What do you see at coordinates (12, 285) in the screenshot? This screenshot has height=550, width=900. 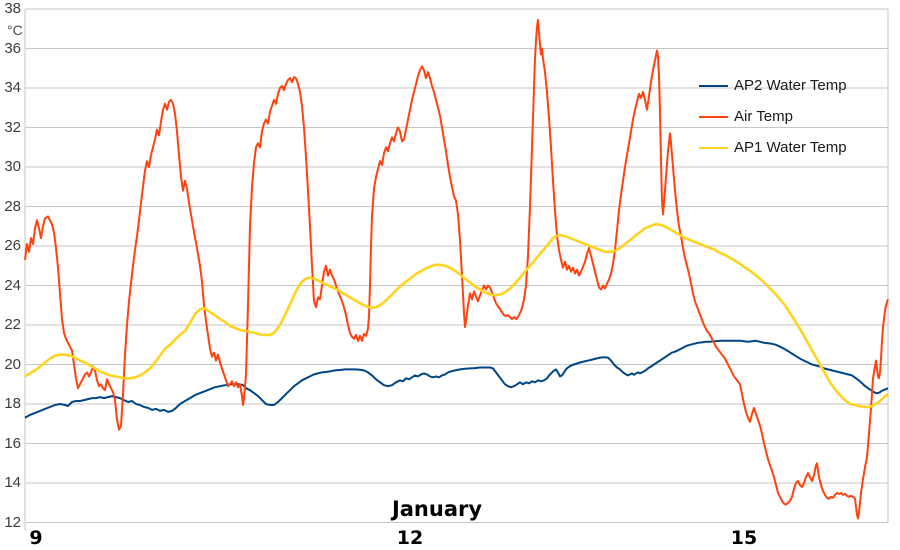 I see `y-axis-label: 24` at bounding box center [12, 285].